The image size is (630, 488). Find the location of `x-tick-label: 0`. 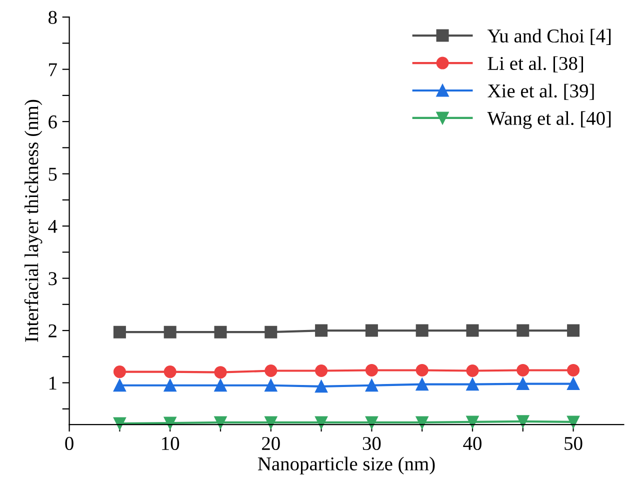

x-tick-label: 0 is located at coordinates (69, 443).